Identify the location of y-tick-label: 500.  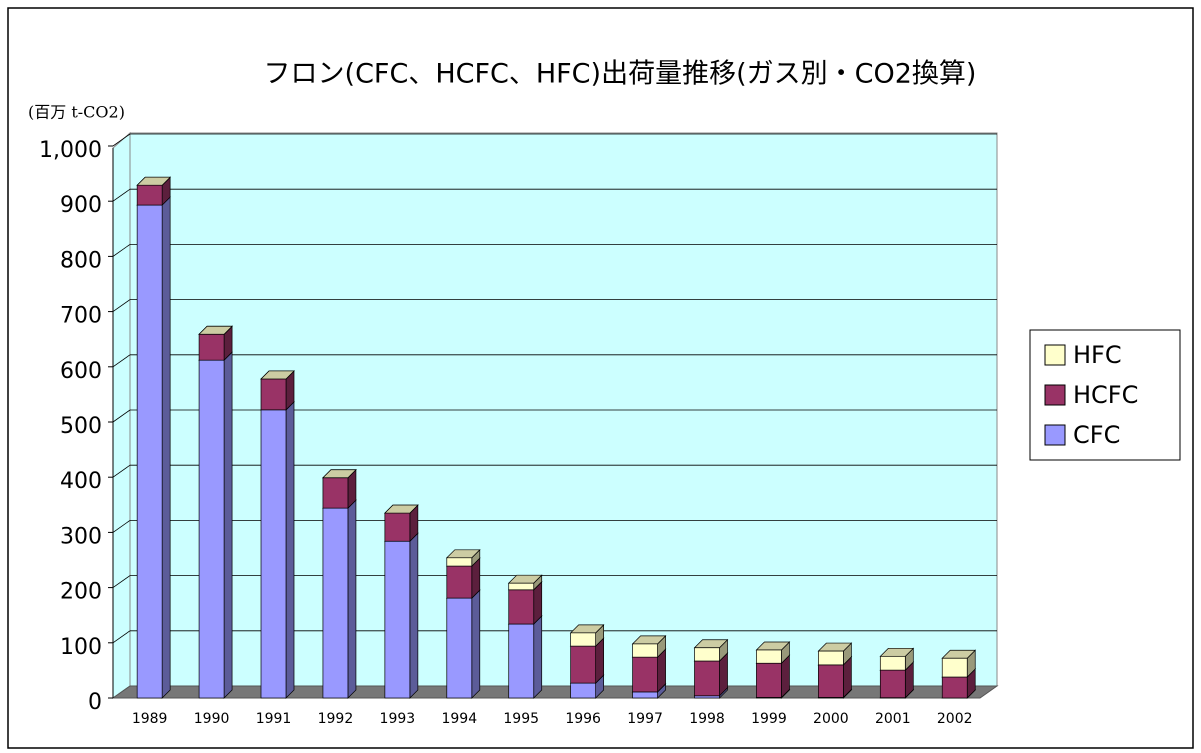
(81, 426).